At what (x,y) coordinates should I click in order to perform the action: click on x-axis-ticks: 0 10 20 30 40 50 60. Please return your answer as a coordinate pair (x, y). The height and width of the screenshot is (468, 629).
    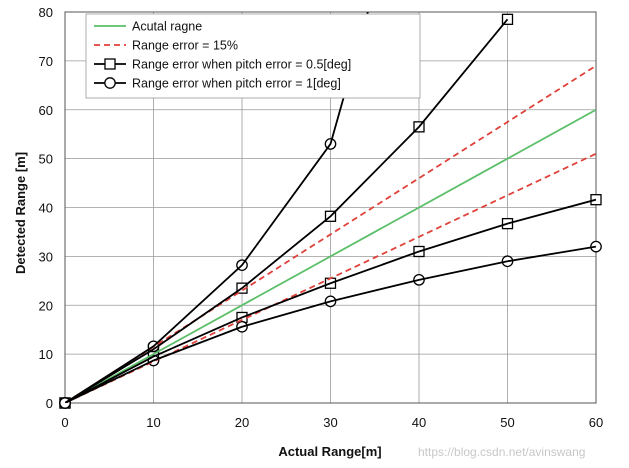
    Looking at the image, I should click on (332, 422).